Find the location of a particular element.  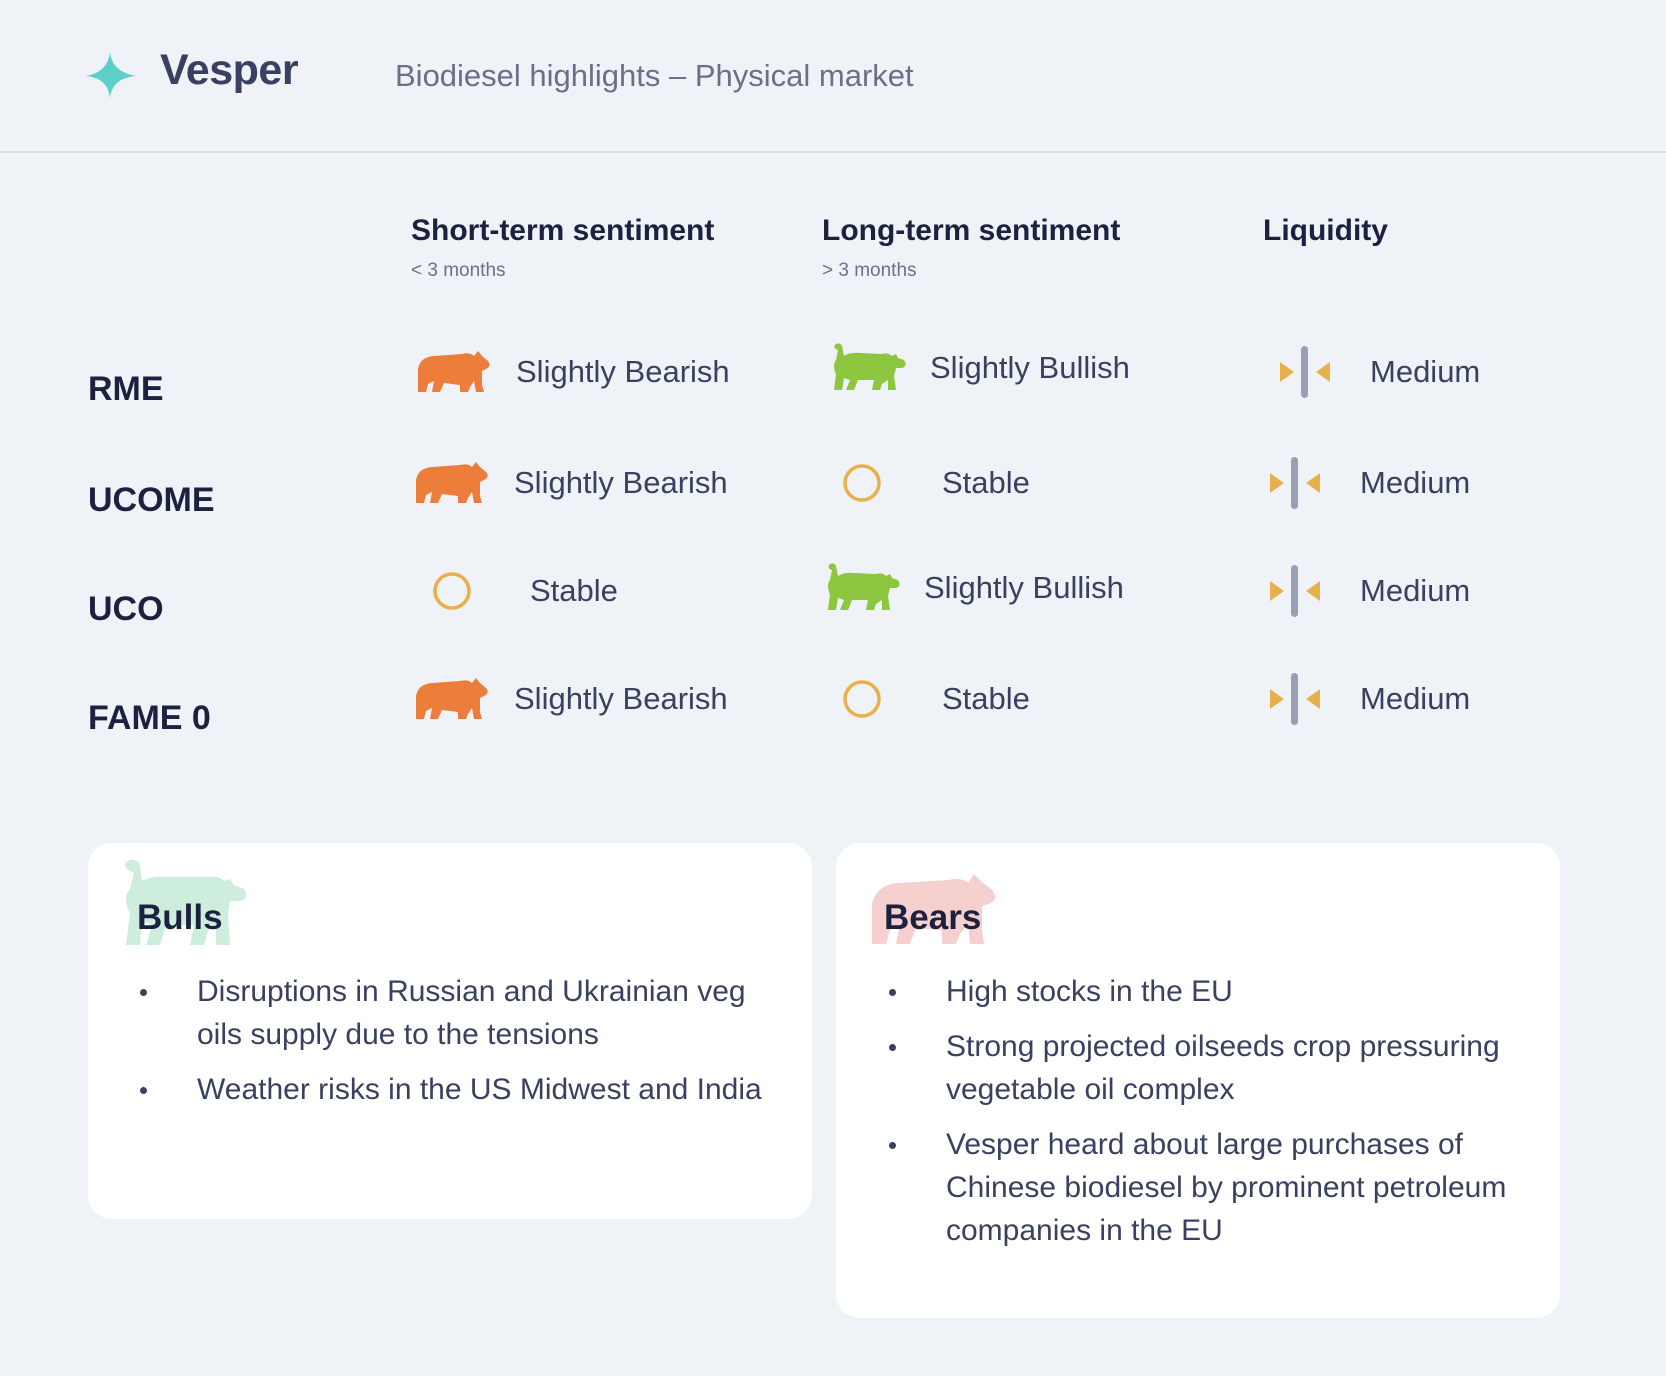

rme-long-term: Slightly Bullish is located at coordinates (978, 368).